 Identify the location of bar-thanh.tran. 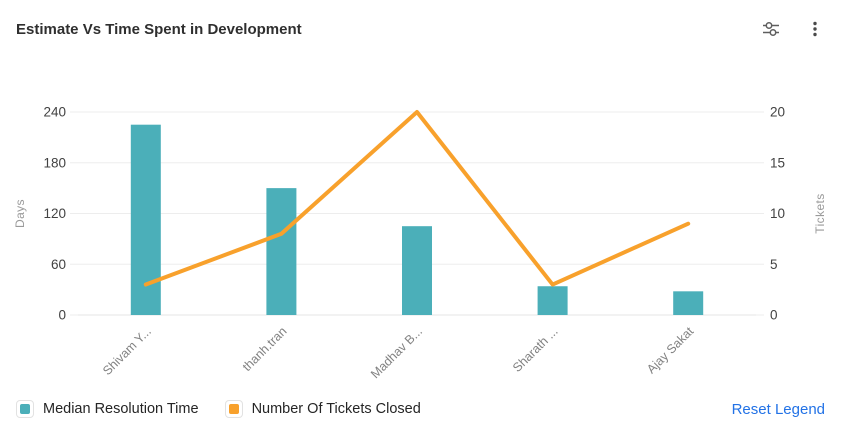
(281, 251).